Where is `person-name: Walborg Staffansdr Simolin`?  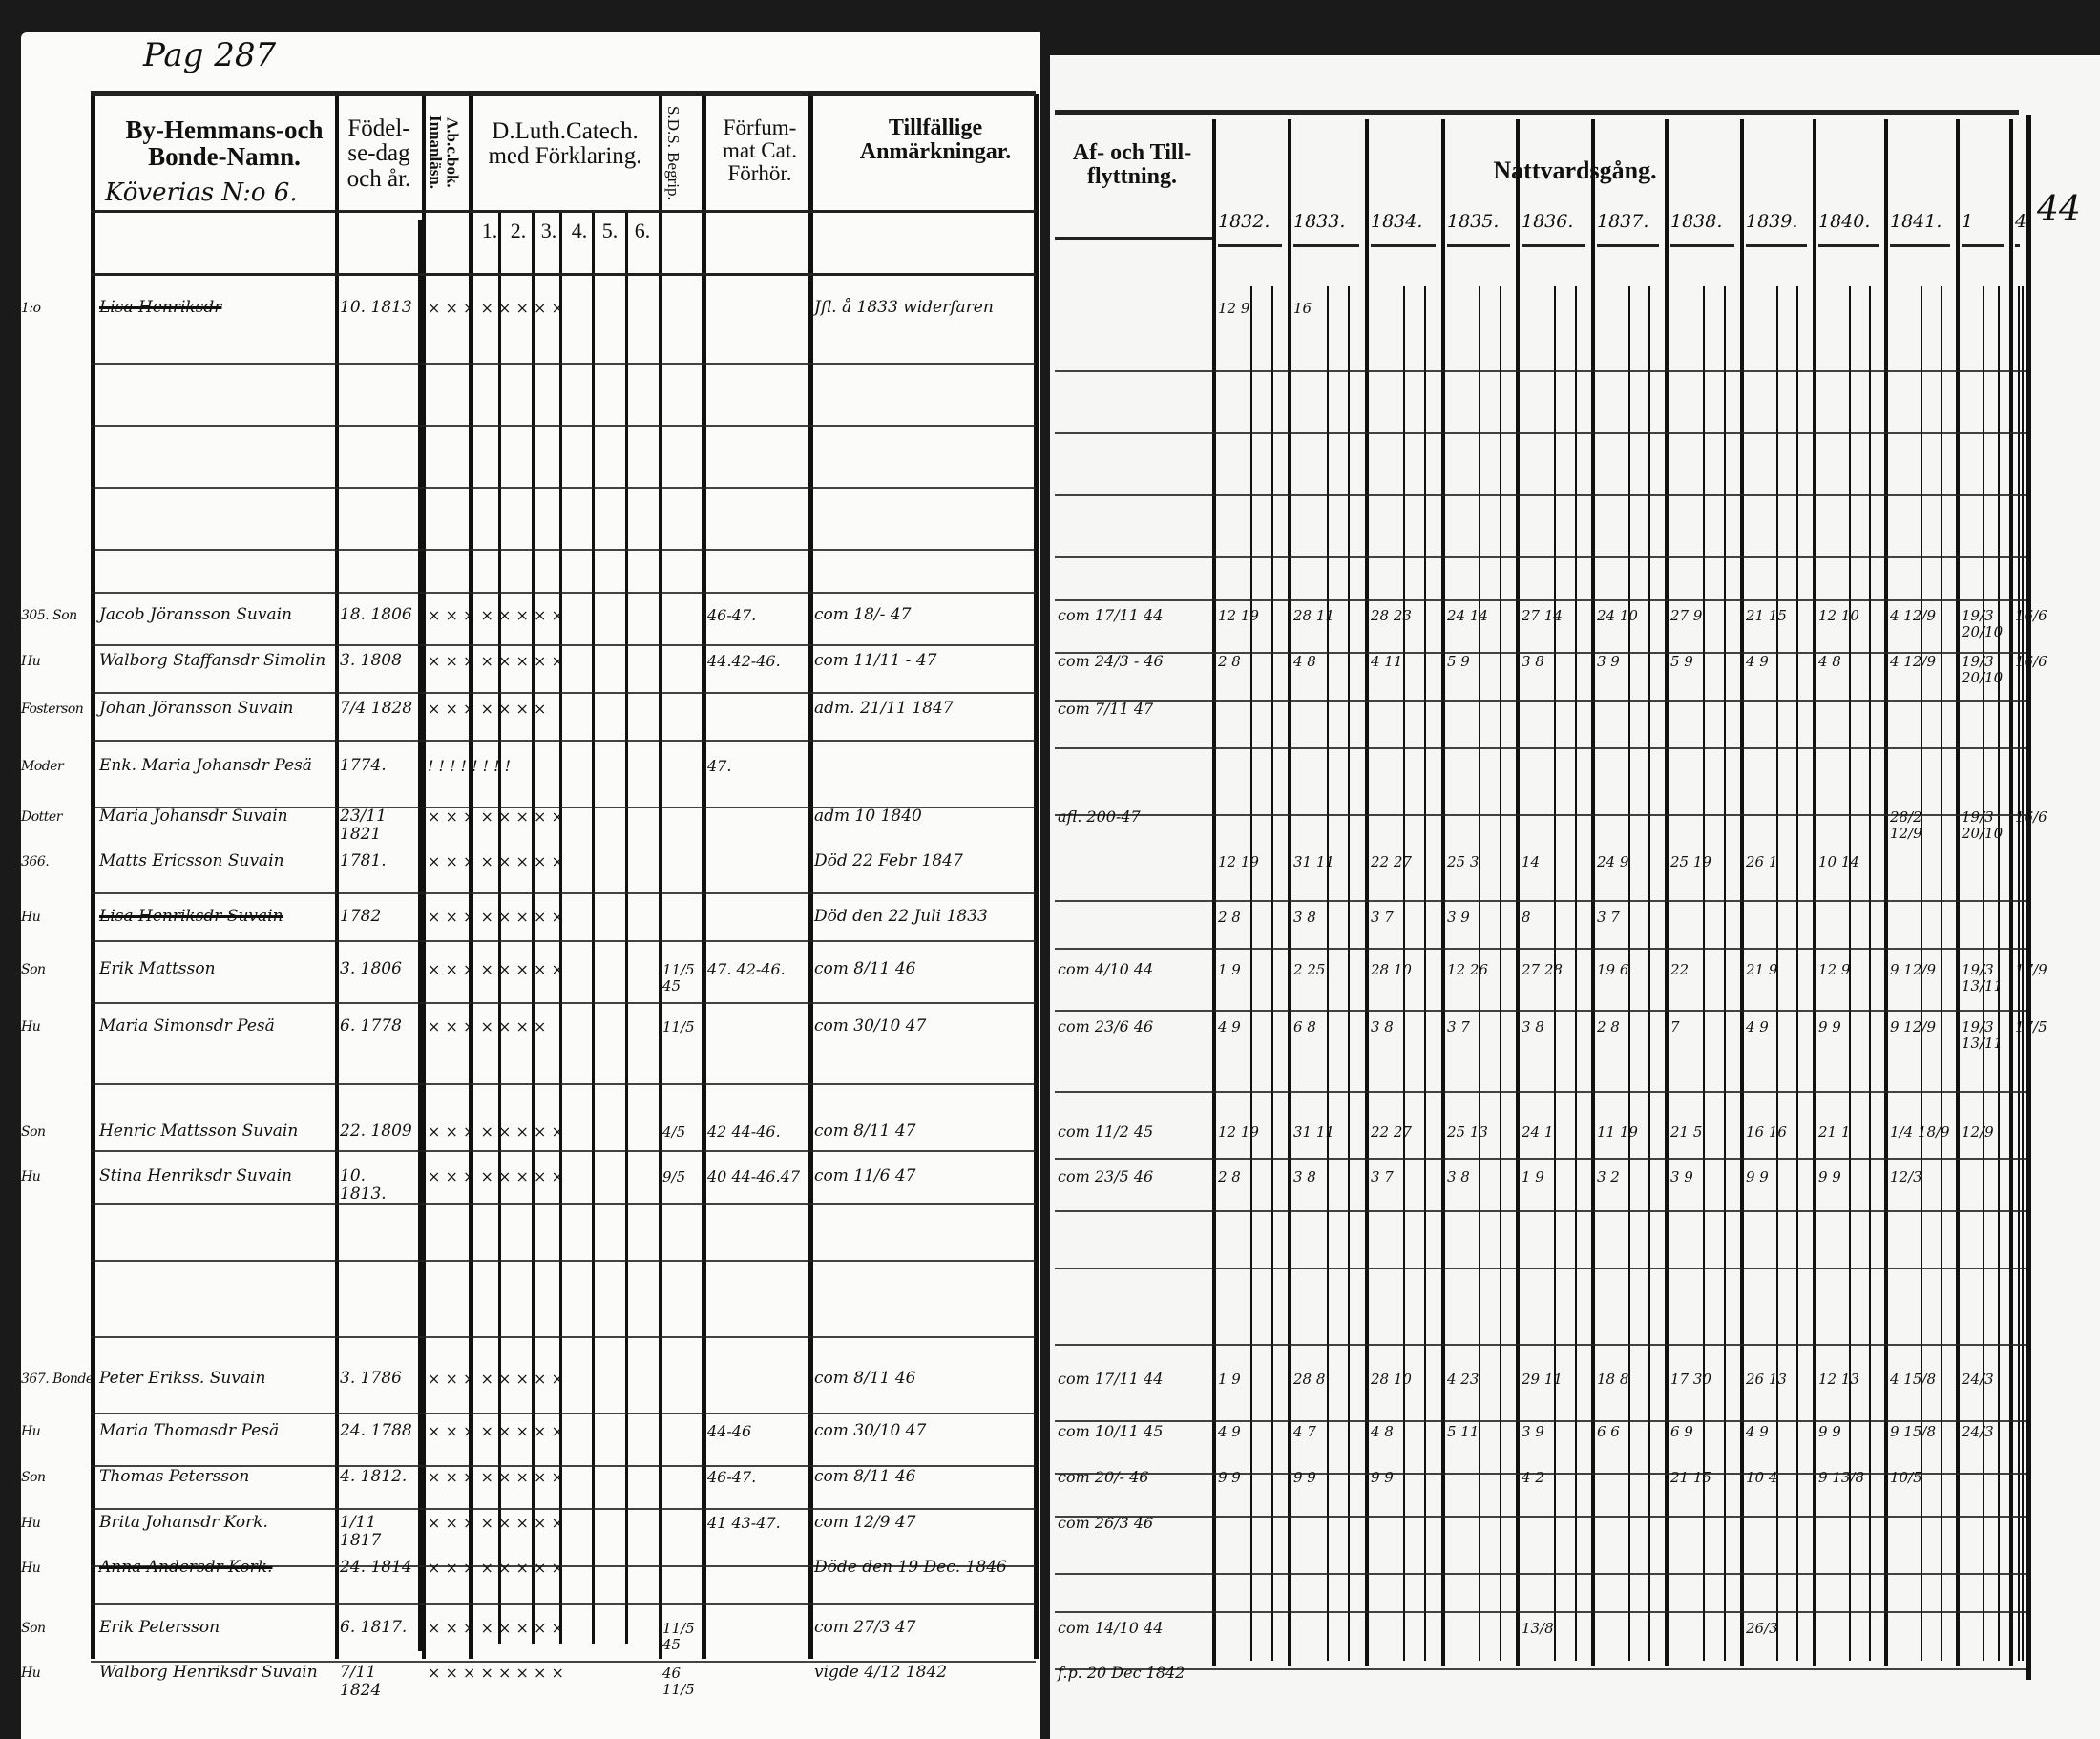
person-name: Walborg Staffansdr Simolin is located at coordinates (212, 660).